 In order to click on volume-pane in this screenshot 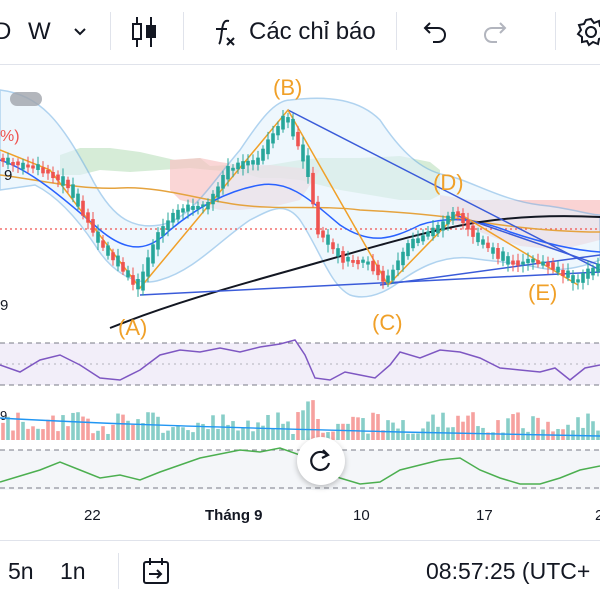, I will do `click(300, 420)`.